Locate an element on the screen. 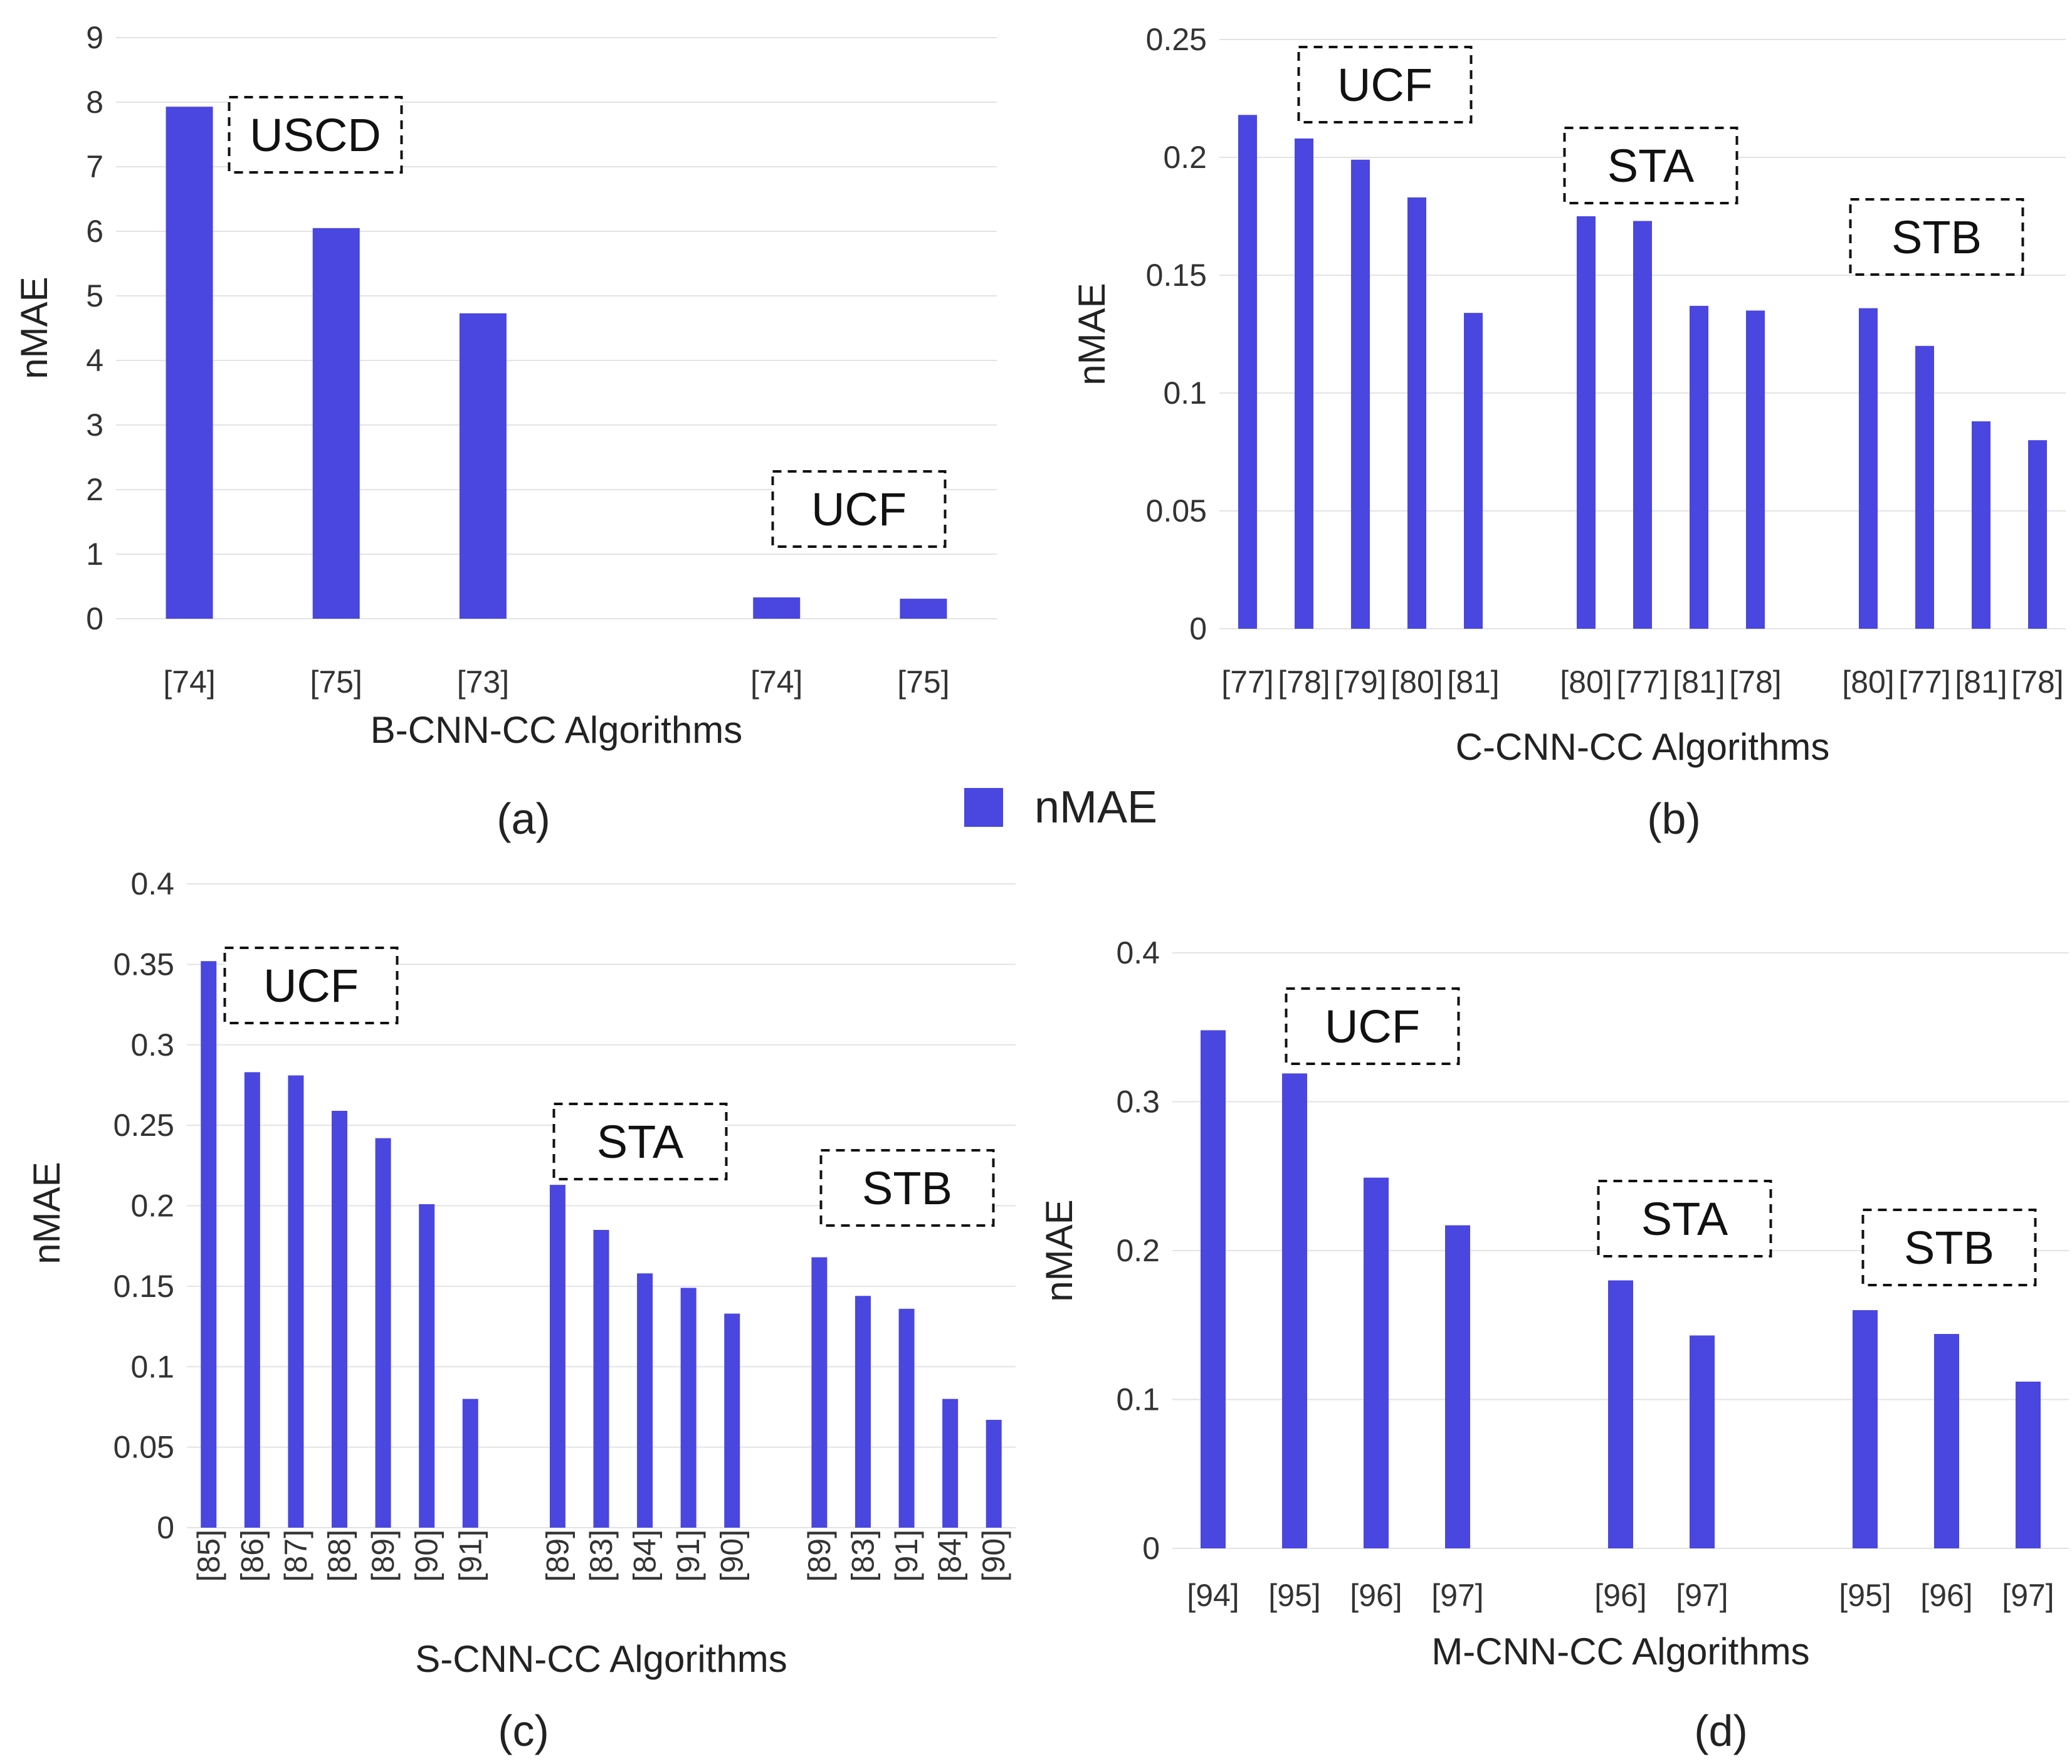  y-tick-label: 0.15 is located at coordinates (1176, 275).